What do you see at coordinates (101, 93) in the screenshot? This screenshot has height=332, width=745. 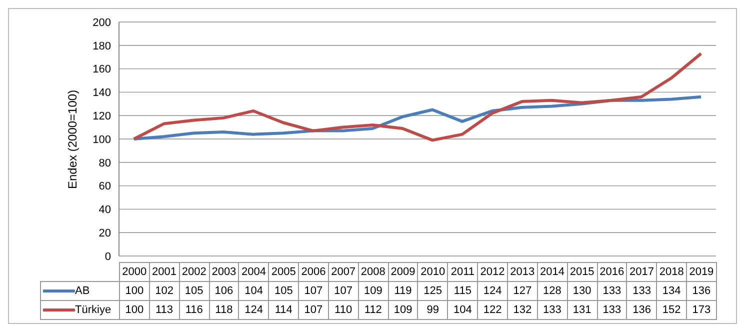 I see `y-tick-label: 140` at bounding box center [101, 93].